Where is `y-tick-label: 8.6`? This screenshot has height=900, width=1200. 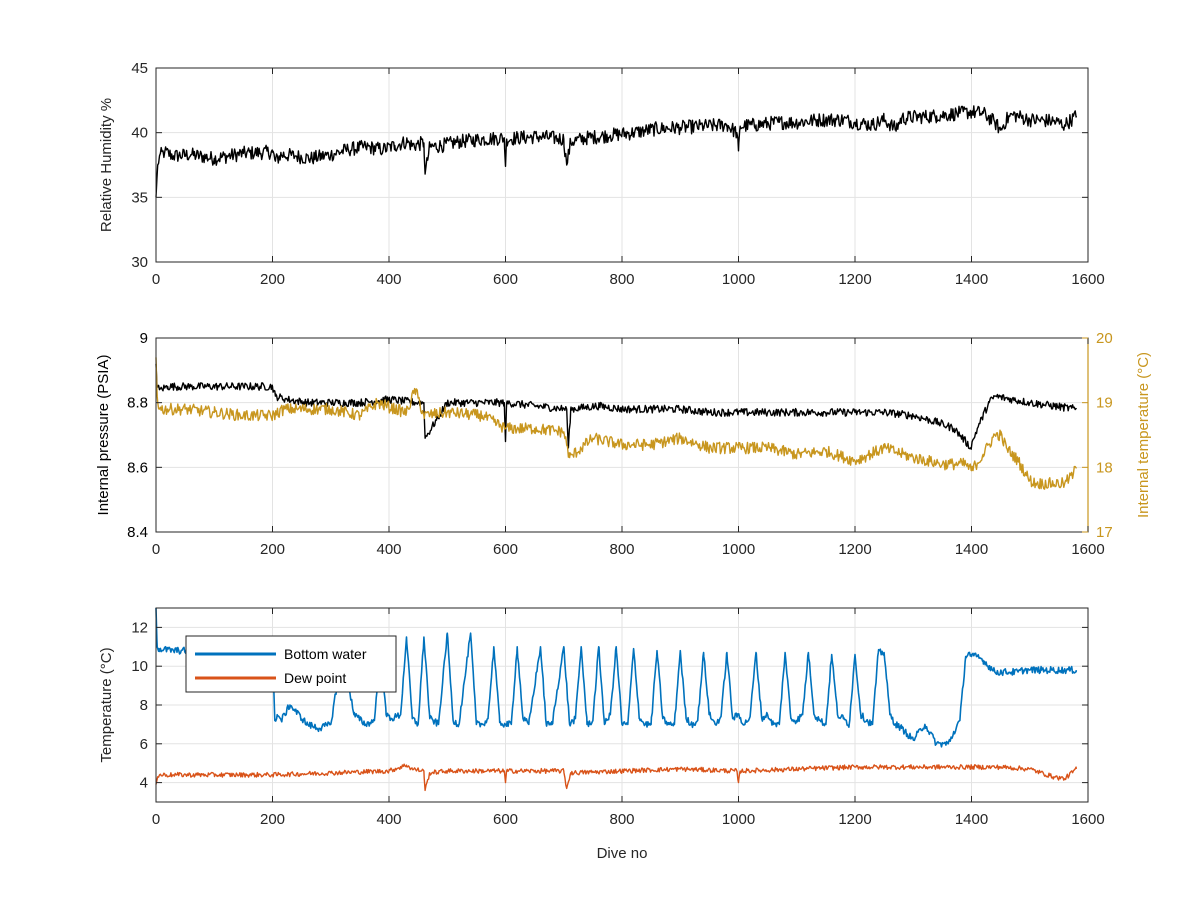
y-tick-label: 8.6 is located at coordinates (137, 467).